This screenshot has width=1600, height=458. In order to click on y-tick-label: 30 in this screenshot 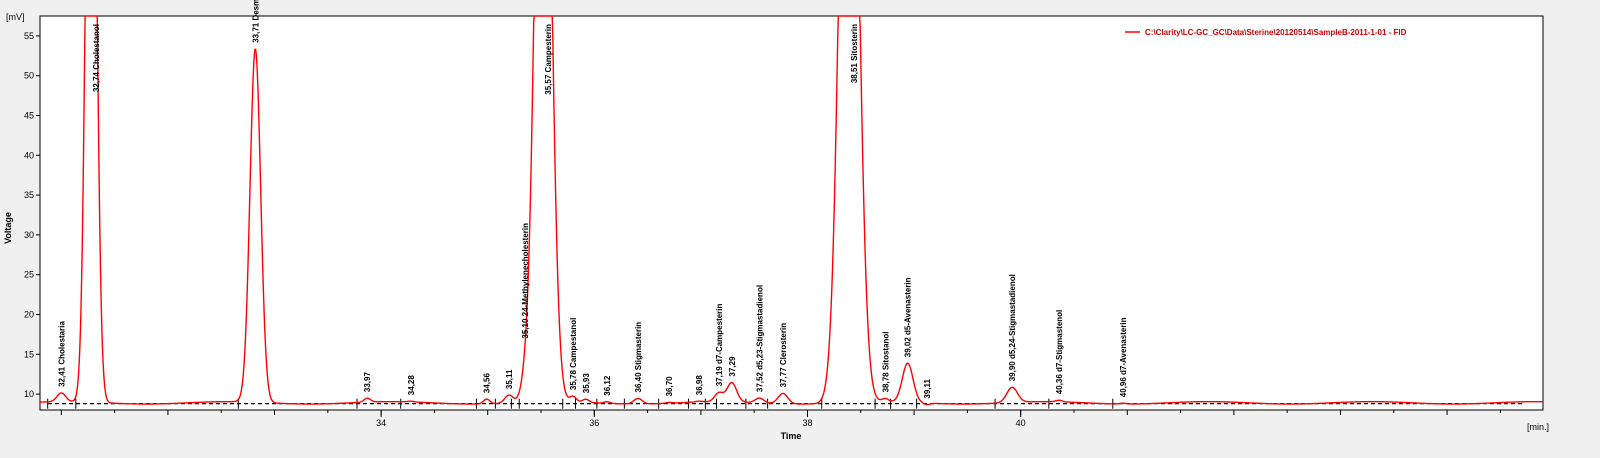, I will do `click(29, 235)`.